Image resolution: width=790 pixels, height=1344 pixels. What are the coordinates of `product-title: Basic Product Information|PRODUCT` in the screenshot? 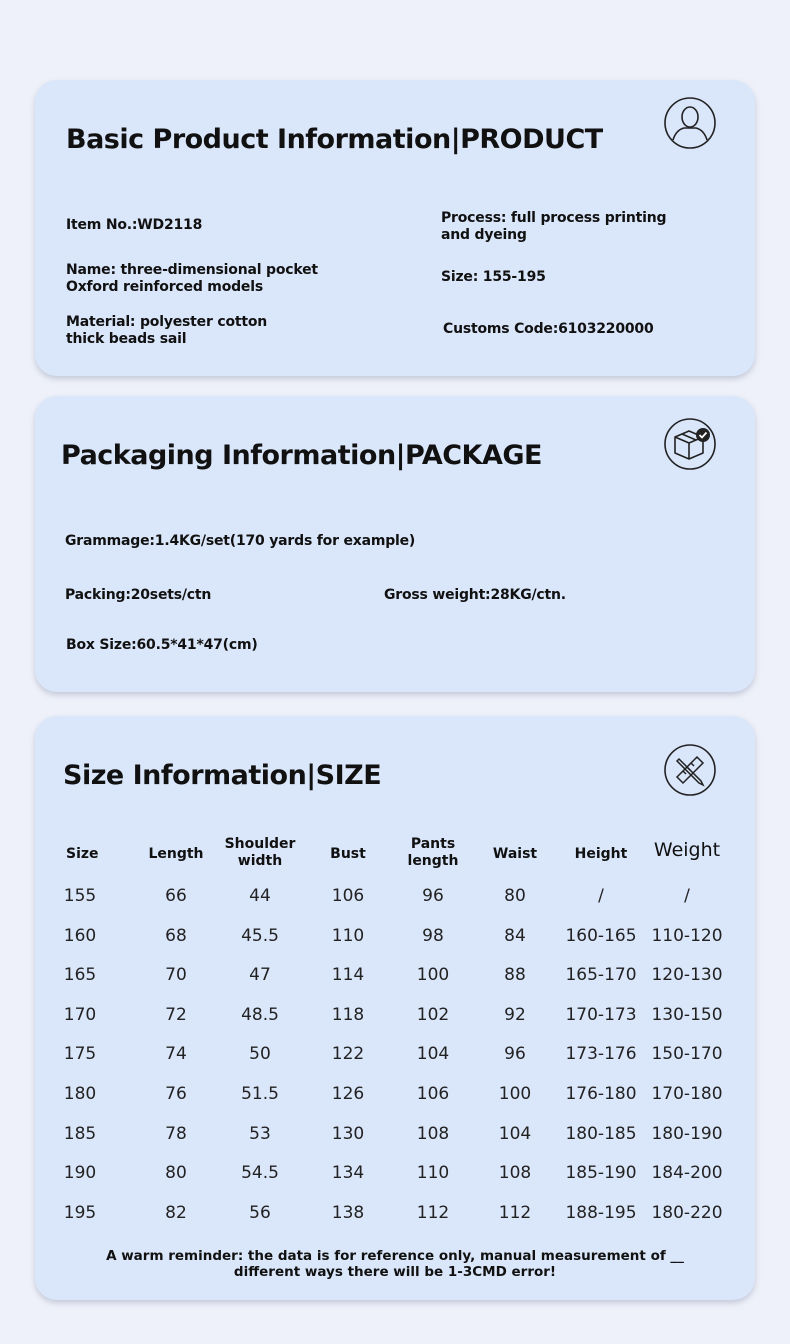 It's located at (334, 139).